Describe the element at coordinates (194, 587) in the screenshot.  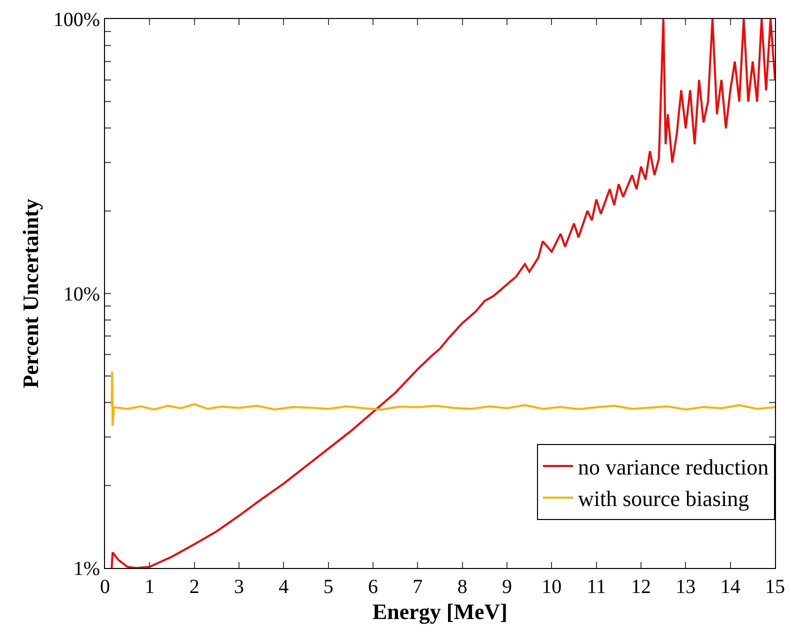
I see `x-tick-label: 2` at that location.